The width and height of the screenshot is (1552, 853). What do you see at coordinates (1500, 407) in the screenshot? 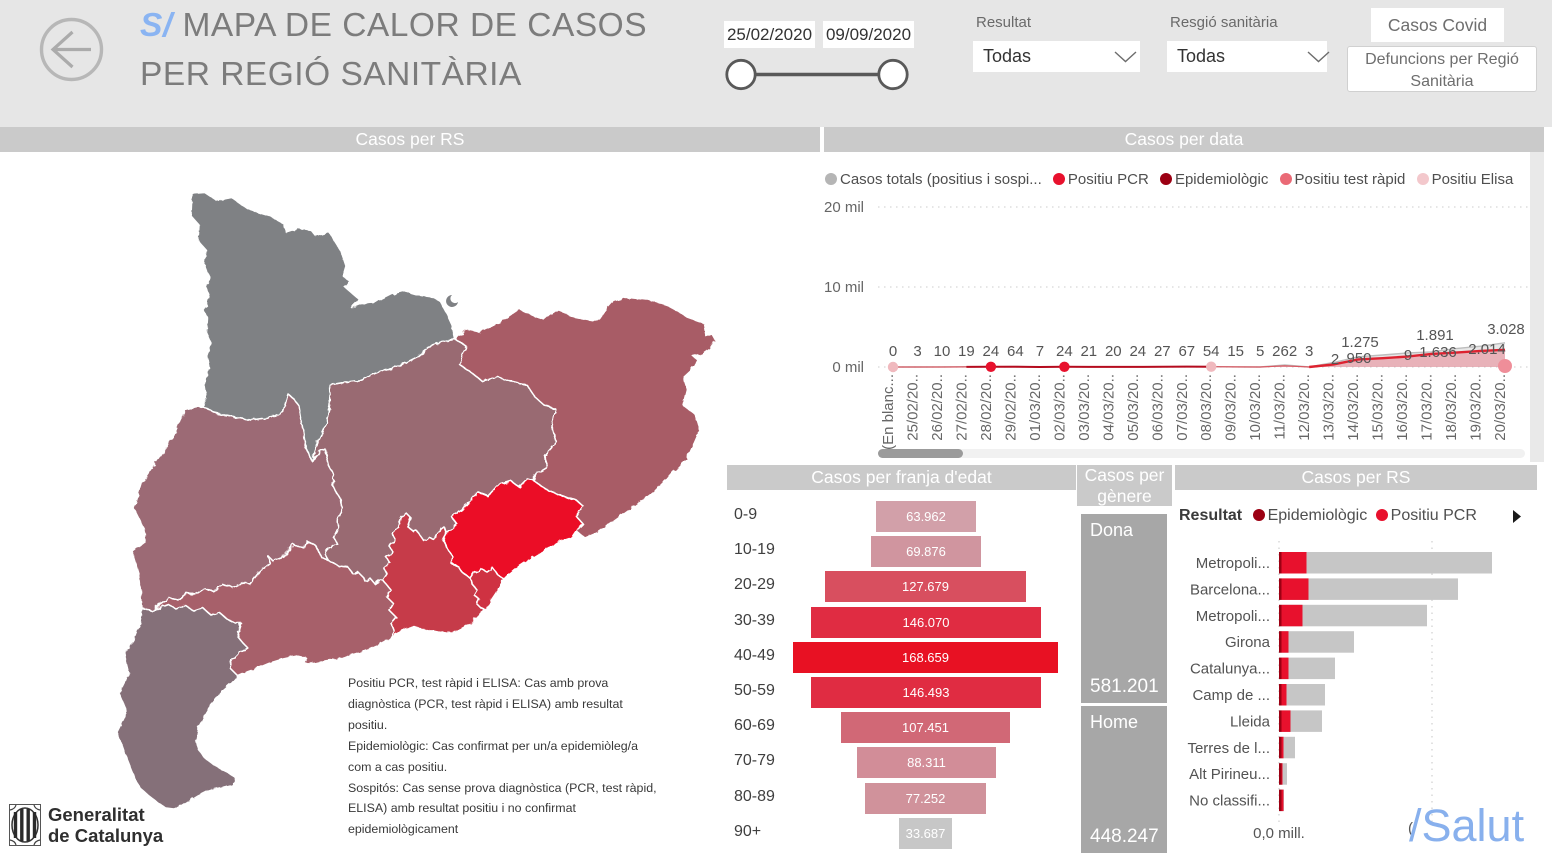
I see `svg-text: 20/03/20..` at bounding box center [1500, 407].